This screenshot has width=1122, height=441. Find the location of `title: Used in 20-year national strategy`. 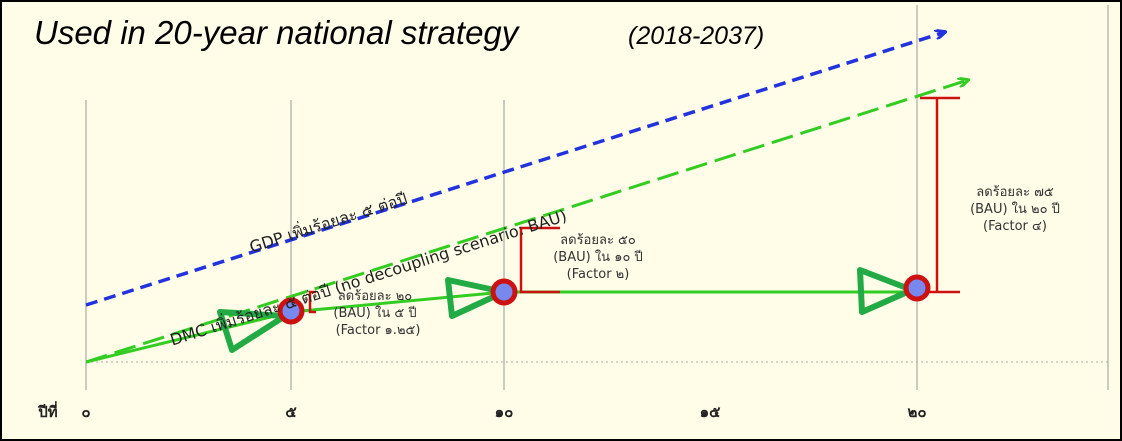

title: Used in 20-year national strategy is located at coordinates (277, 32).